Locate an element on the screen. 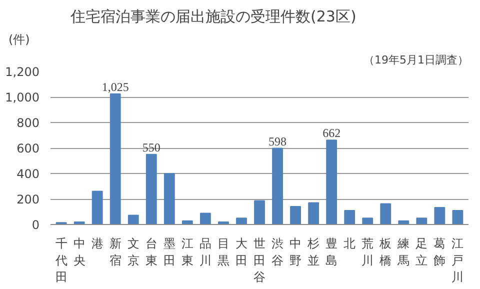 This screenshot has height=289, width=480. x-tick-label: 墨田 is located at coordinates (169, 252).